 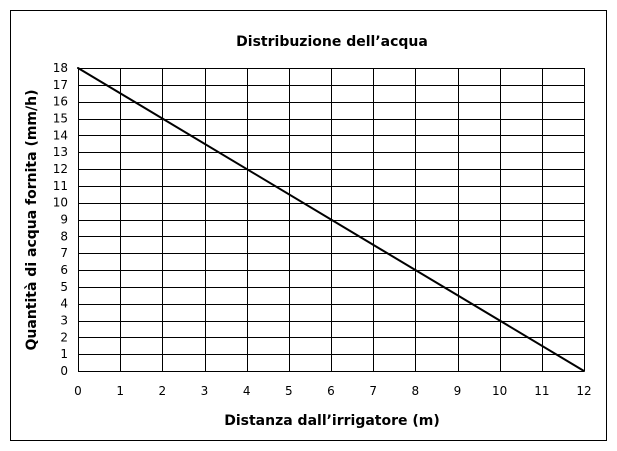 I want to click on y-tick-label-10: 10, so click(x=60, y=203).